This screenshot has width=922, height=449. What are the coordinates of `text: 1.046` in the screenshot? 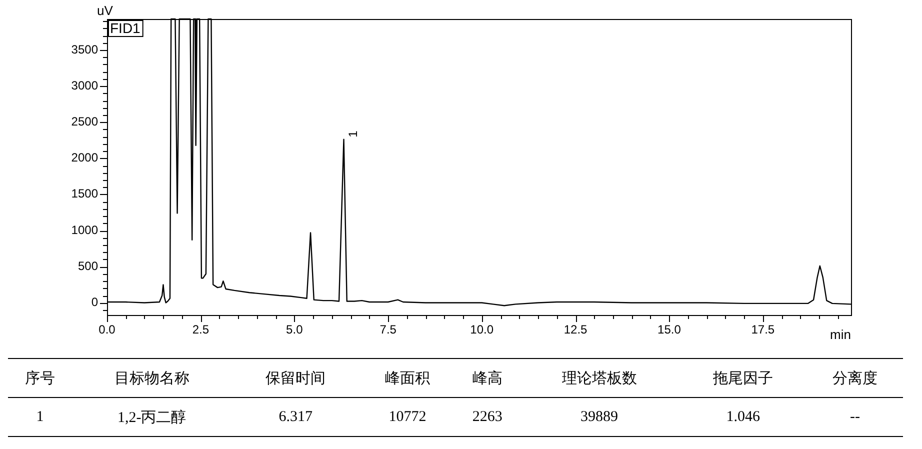 It's located at (743, 417).